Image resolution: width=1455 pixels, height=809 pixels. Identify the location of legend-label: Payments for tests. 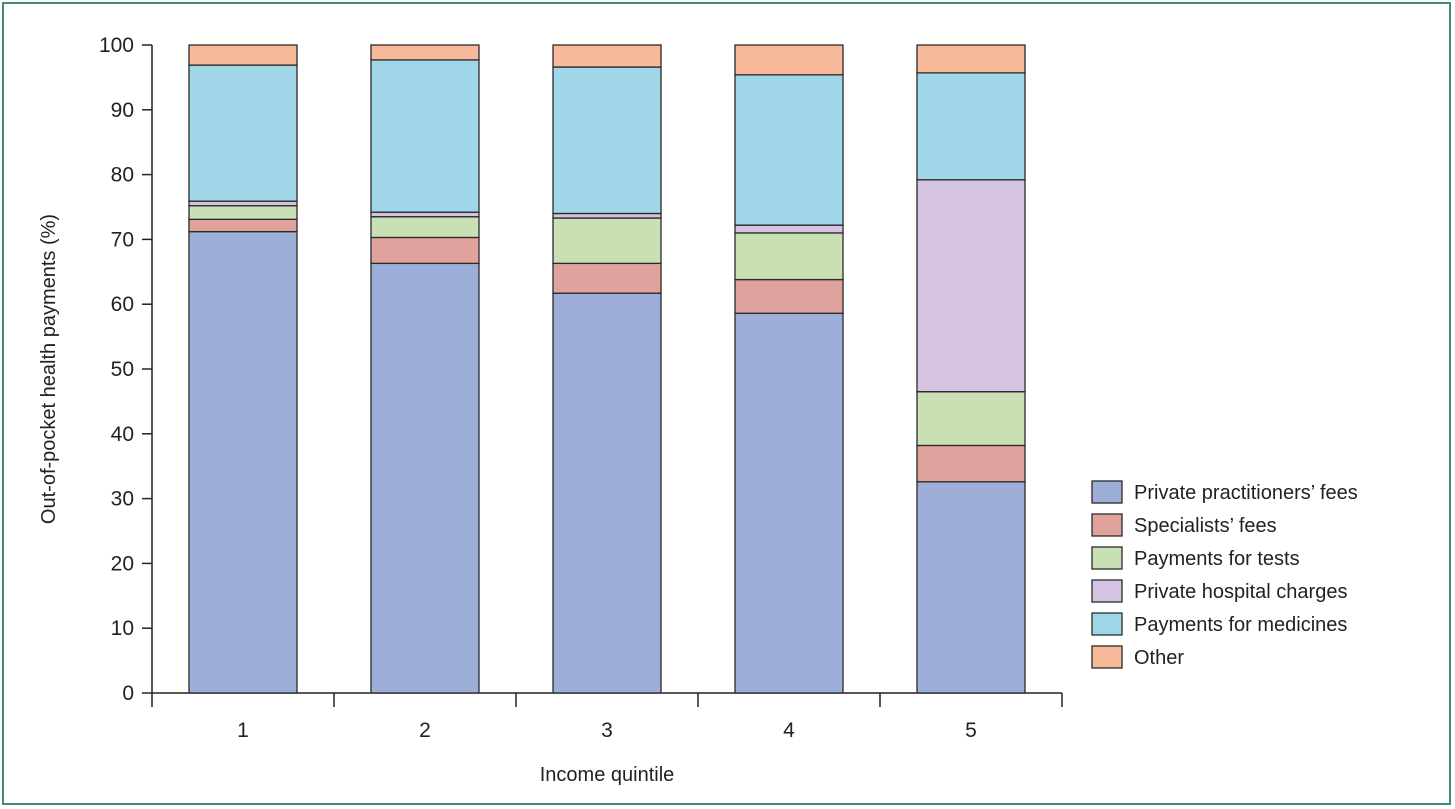
(1217, 559).